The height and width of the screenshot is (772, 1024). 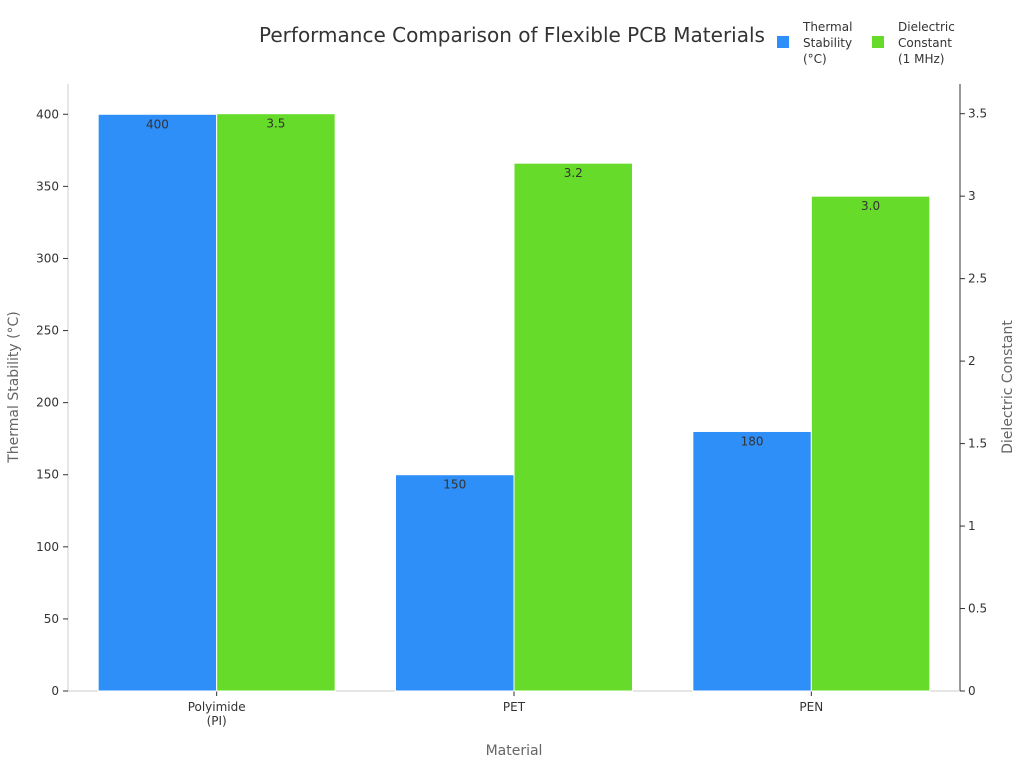 What do you see at coordinates (157, 124) in the screenshot?
I see `data-label: 400` at bounding box center [157, 124].